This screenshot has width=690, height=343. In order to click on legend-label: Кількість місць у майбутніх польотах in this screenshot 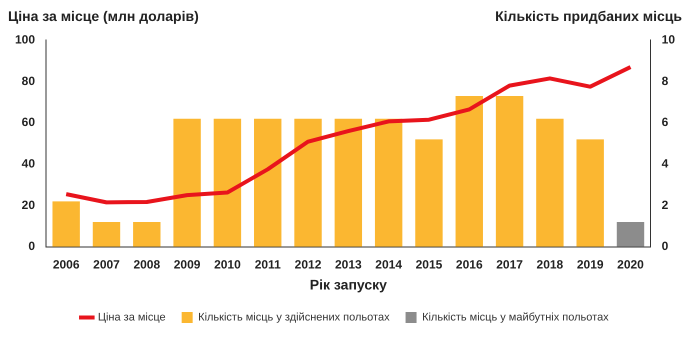, I will do `click(516, 318)`.